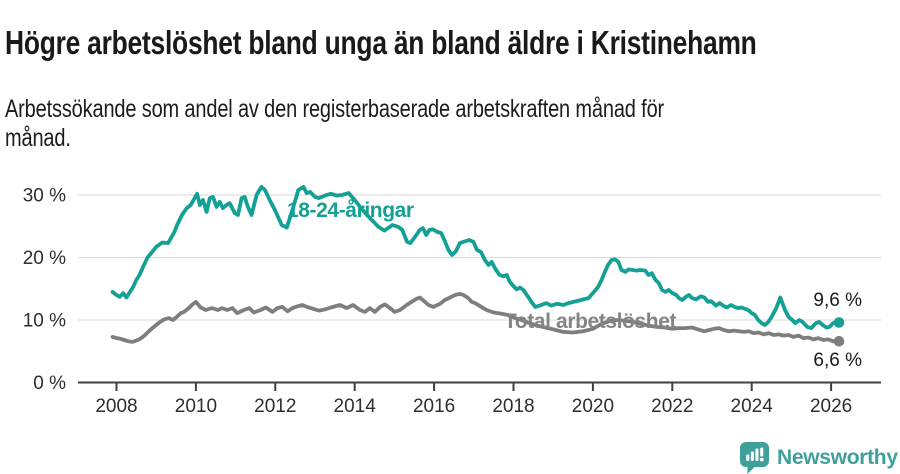 The width and height of the screenshot is (900, 474). What do you see at coordinates (44, 196) in the screenshot?
I see `svg-text: 30 %` at bounding box center [44, 196].